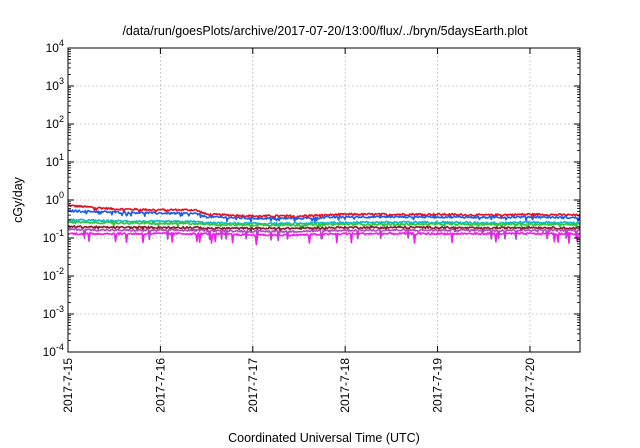  I want to click on y-tick-label: 10², so click(55, 122).